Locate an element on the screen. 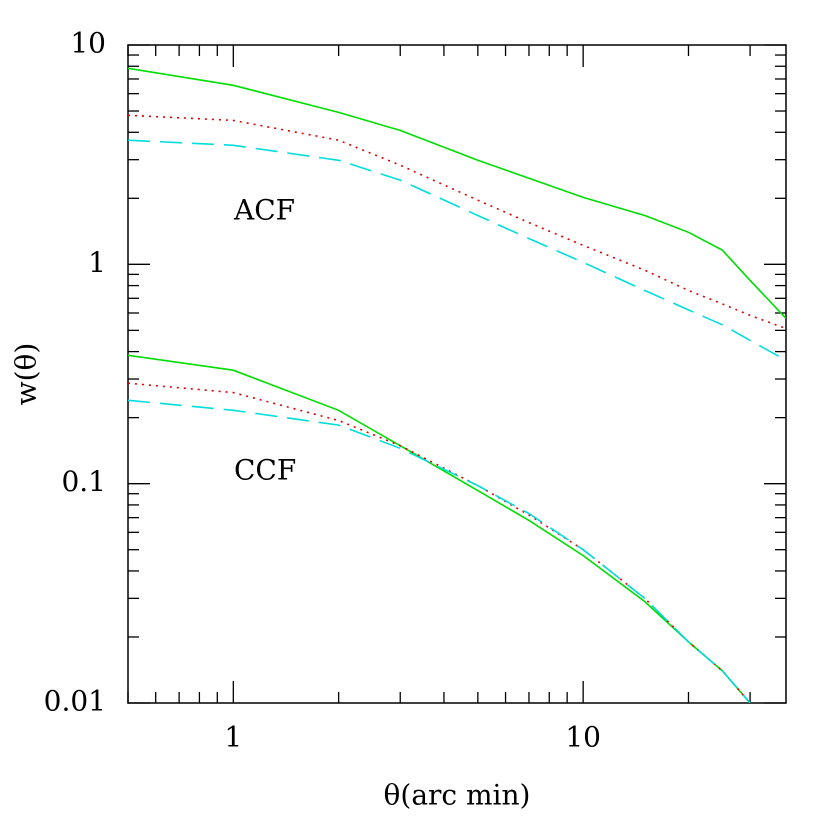  annotation: ACF is located at coordinates (264, 210).